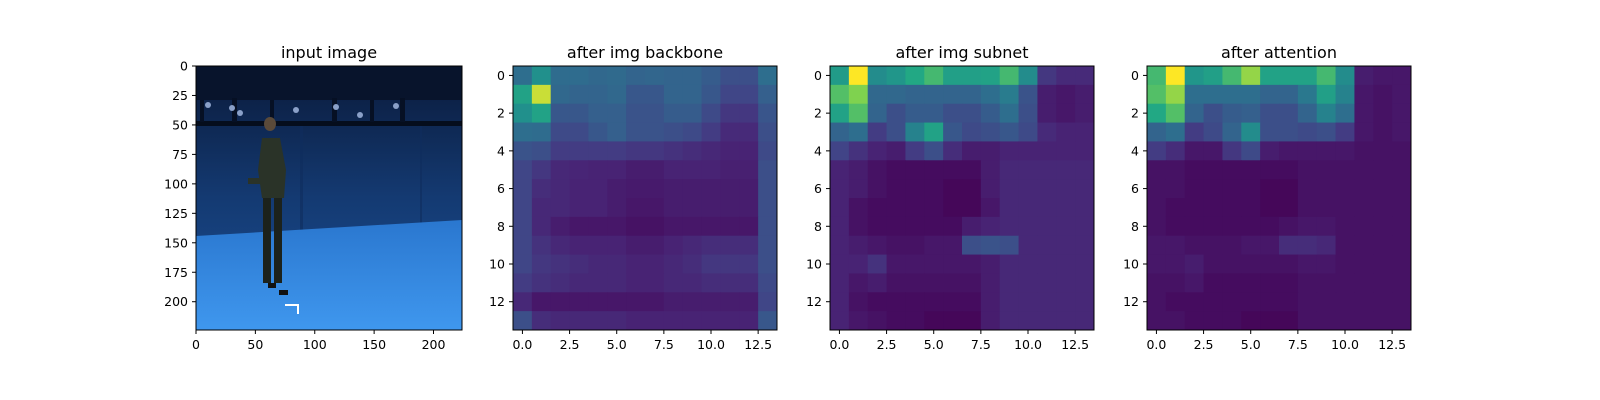  Describe the element at coordinates (1298, 344) in the screenshot. I see `x-tick-label: 7.5` at that location.